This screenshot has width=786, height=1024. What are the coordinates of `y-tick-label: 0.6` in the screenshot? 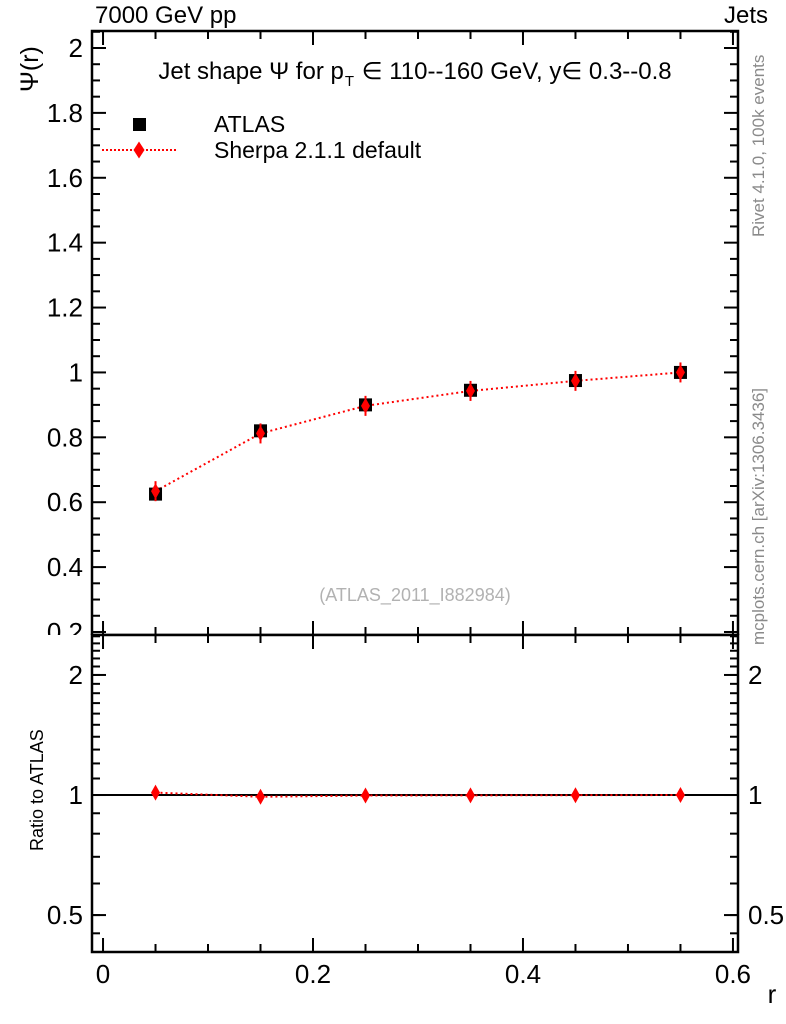 It's located at (65, 502).